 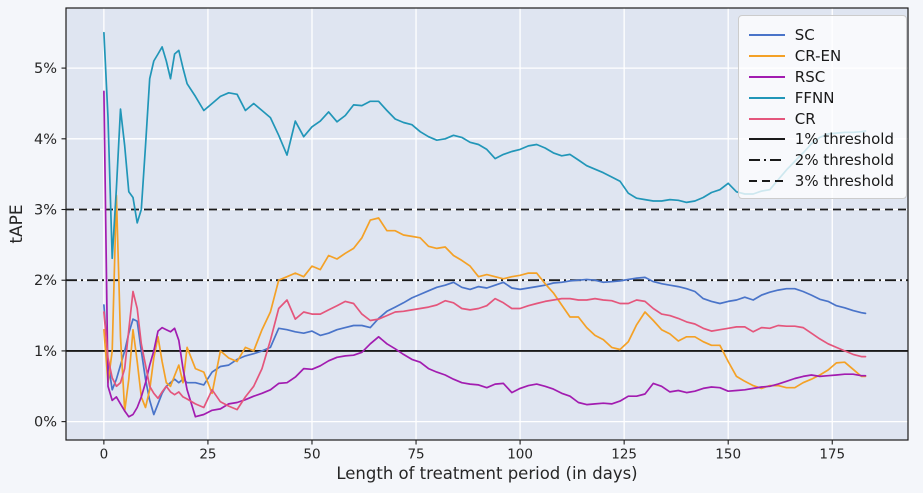 I want to click on legend-item-label: CR-EN, so click(x=818, y=56).